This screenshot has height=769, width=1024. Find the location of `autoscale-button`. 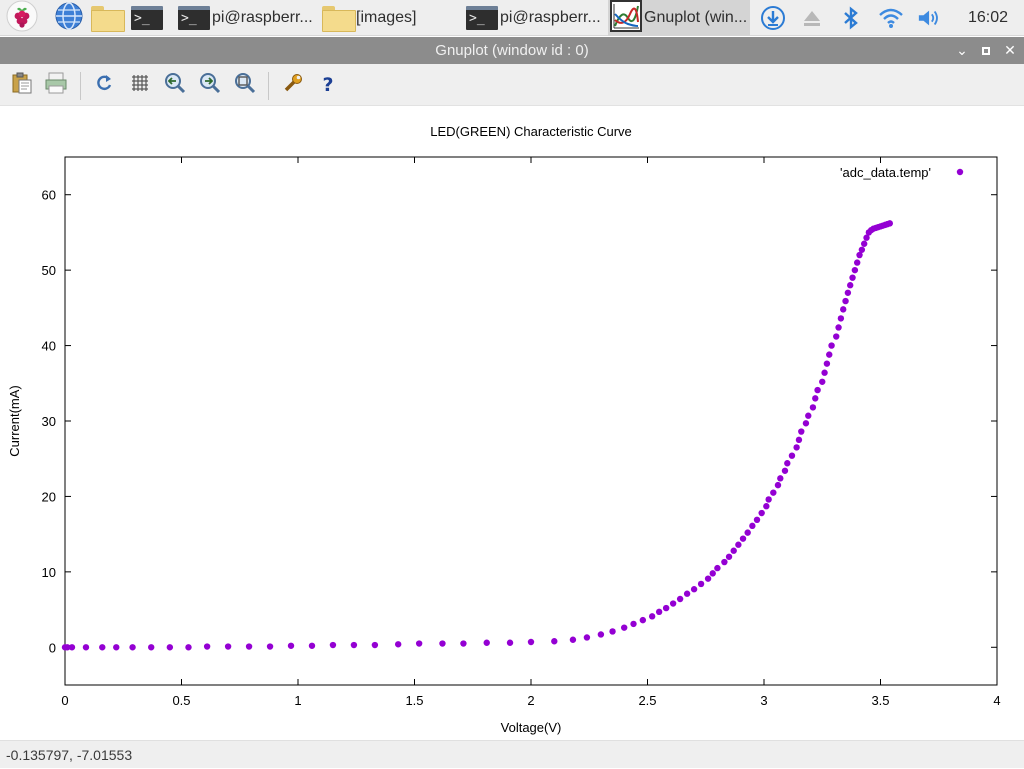

autoscale-button is located at coordinates (245, 84).